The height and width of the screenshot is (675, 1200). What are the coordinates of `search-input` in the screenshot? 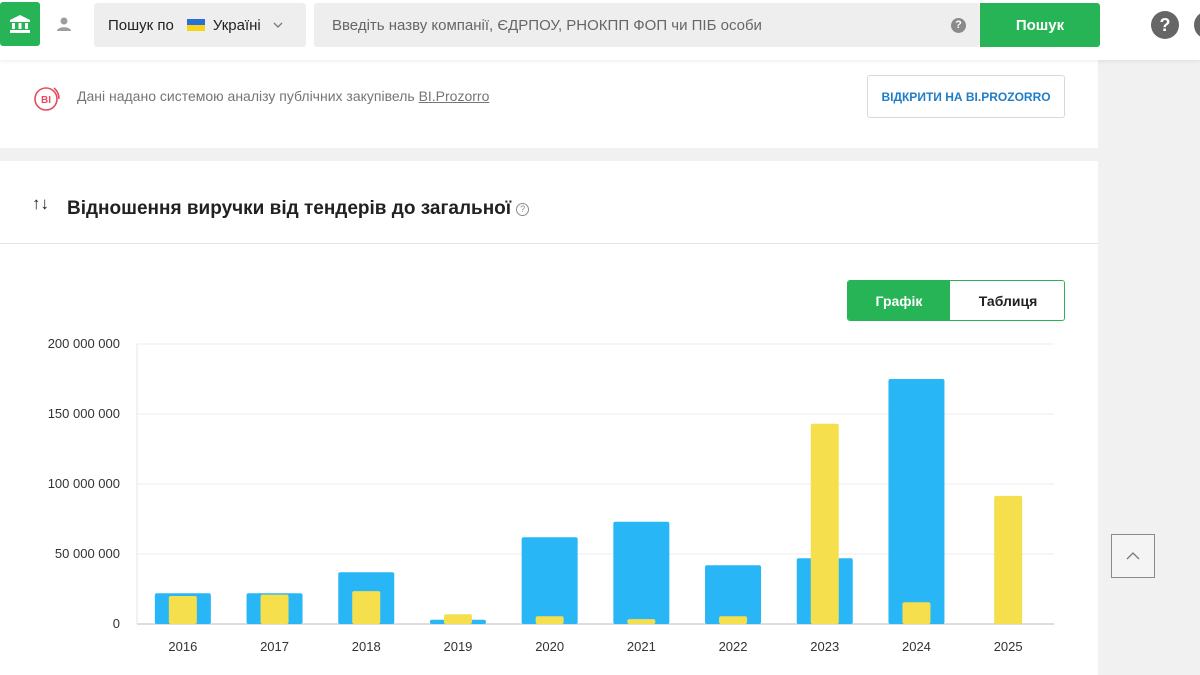 It's located at (624, 25).